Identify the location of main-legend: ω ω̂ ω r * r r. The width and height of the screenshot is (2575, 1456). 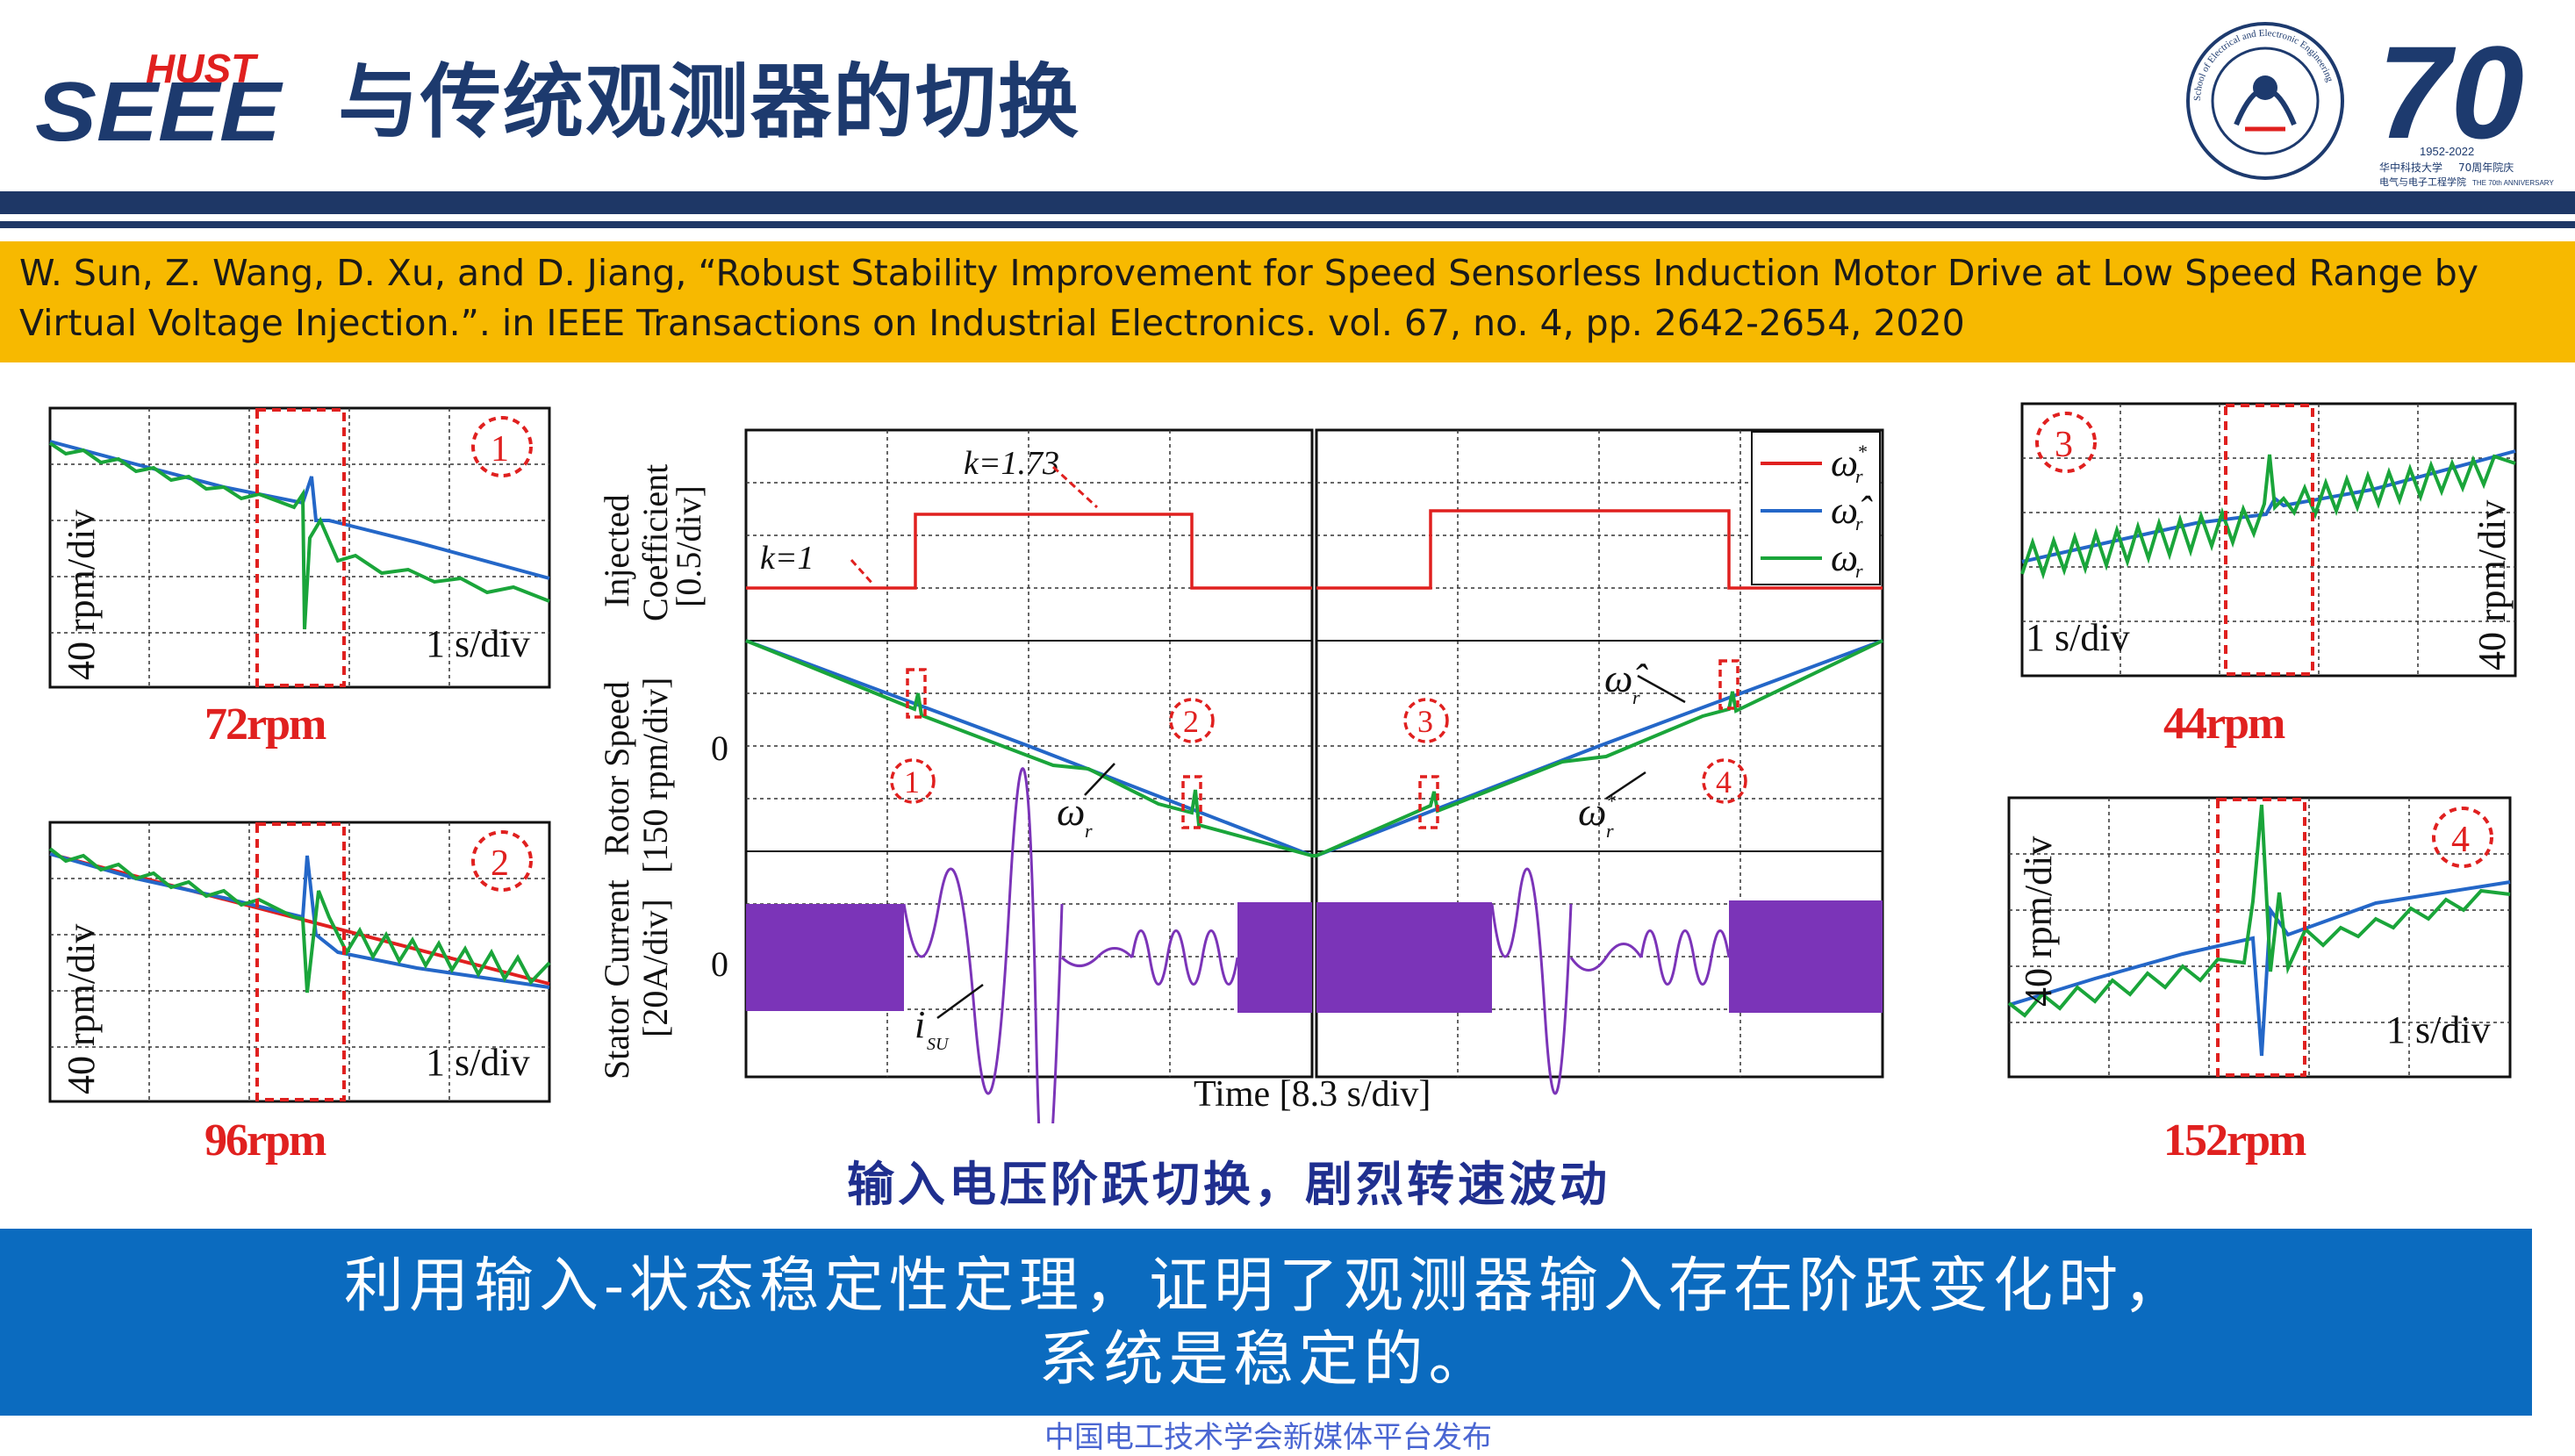
(1816, 508).